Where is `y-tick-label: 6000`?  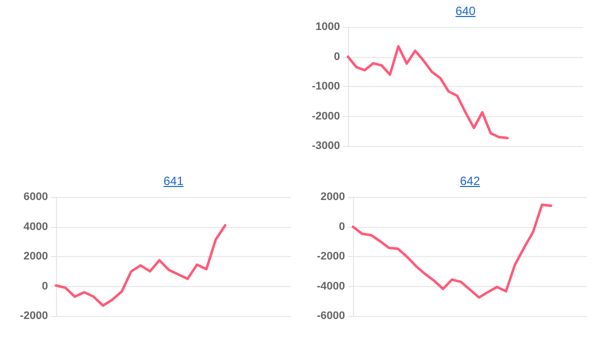
y-tick-label: 6000 is located at coordinates (36, 197).